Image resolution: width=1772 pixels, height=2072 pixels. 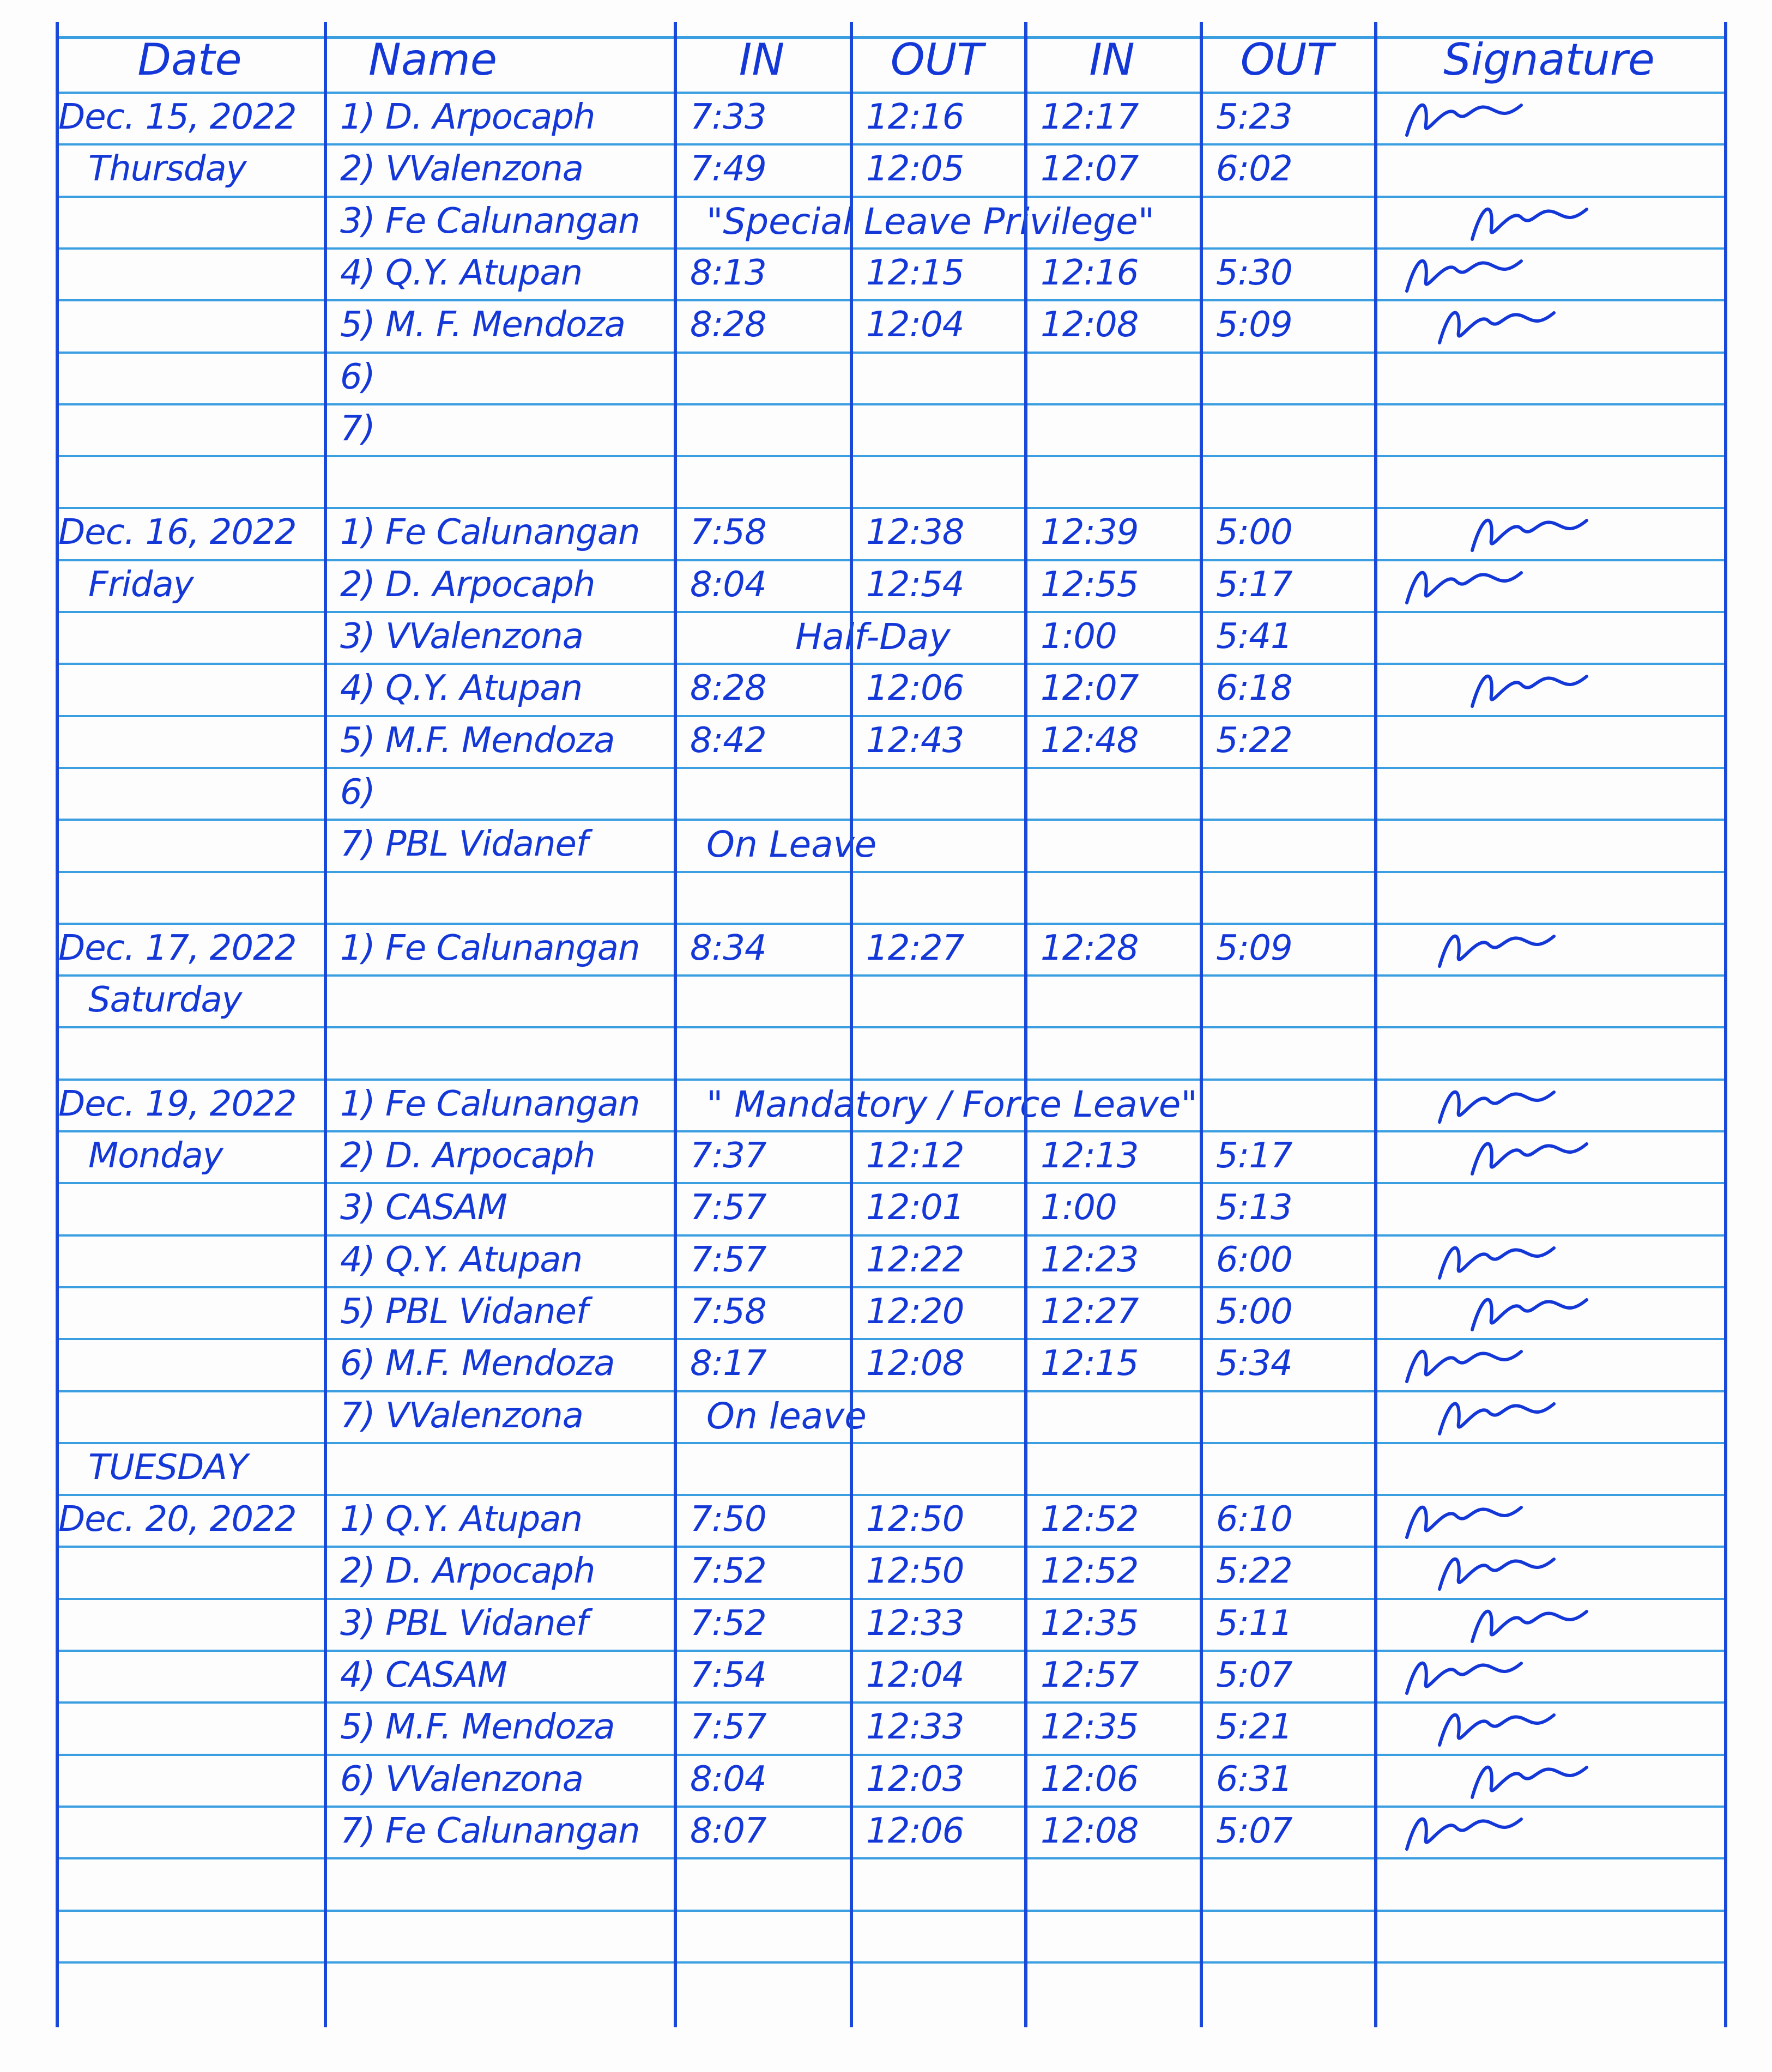 I want to click on date-cell: Friday, so click(x=141, y=584).